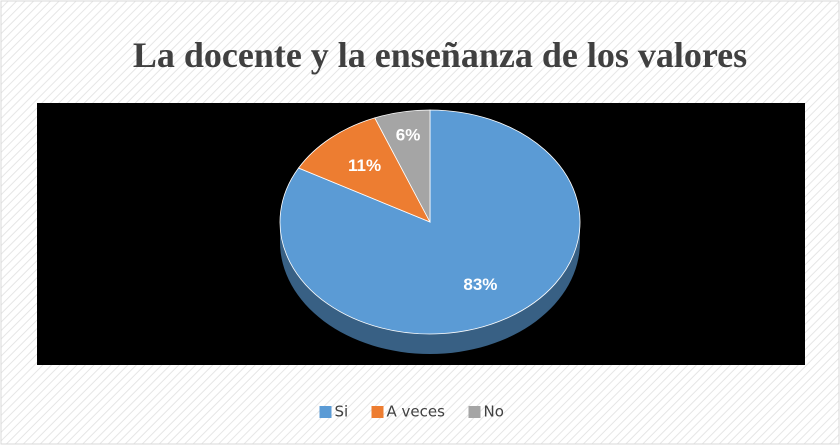 Image resolution: width=840 pixels, height=445 pixels. What do you see at coordinates (416, 412) in the screenshot?
I see `legend-label: A veces` at bounding box center [416, 412].